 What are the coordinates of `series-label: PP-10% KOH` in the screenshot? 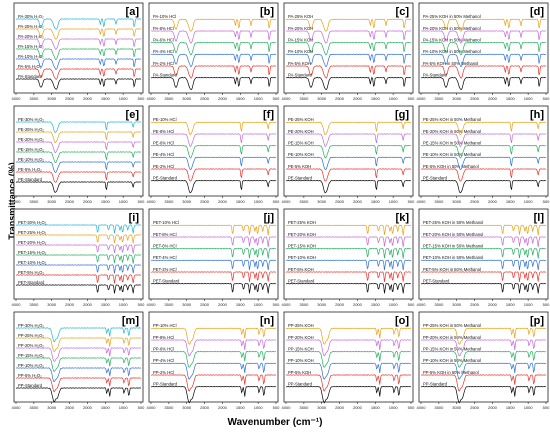 It's located at (301, 360).